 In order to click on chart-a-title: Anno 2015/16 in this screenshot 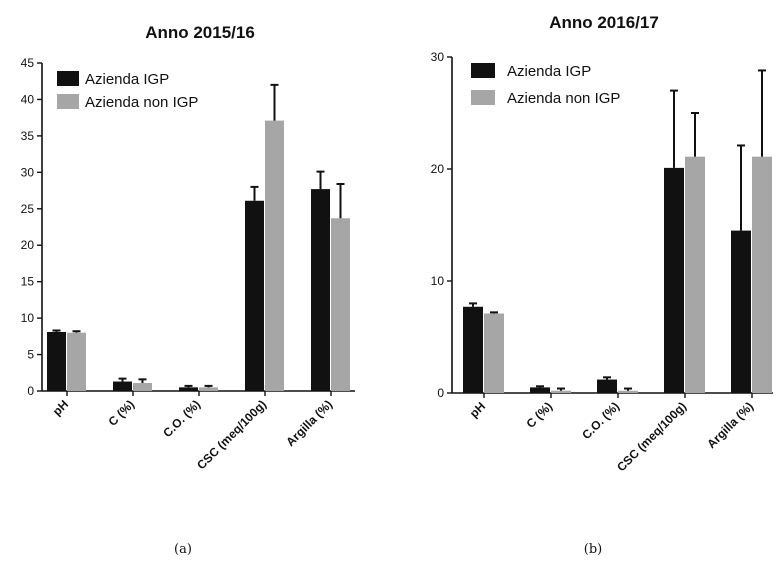, I will do `click(200, 32)`.